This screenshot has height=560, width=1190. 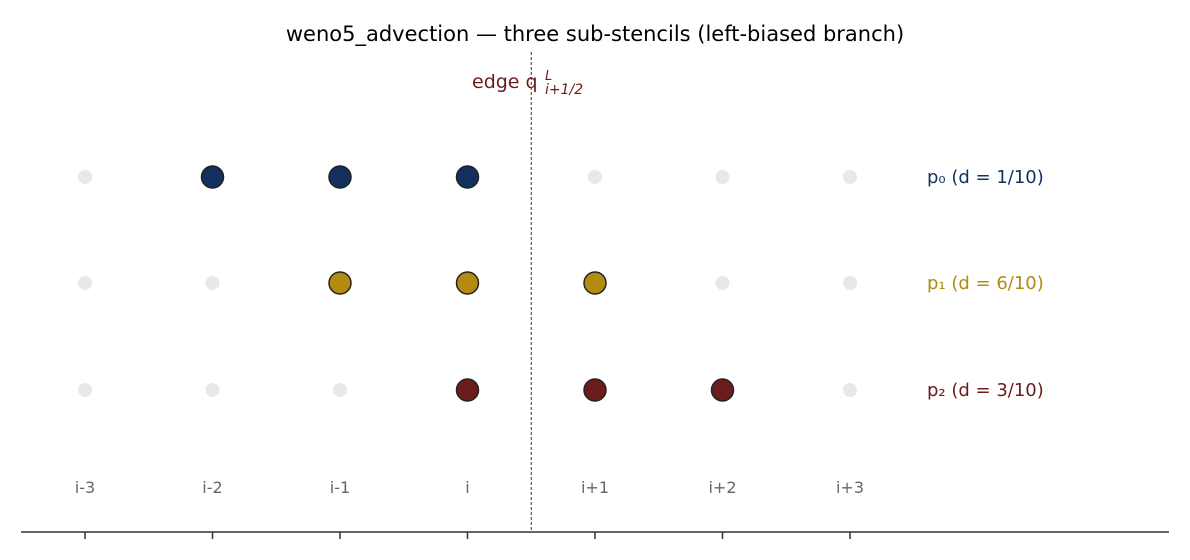 I want to click on stencil-label: p₂ (d = 3/10), so click(x=985, y=390).